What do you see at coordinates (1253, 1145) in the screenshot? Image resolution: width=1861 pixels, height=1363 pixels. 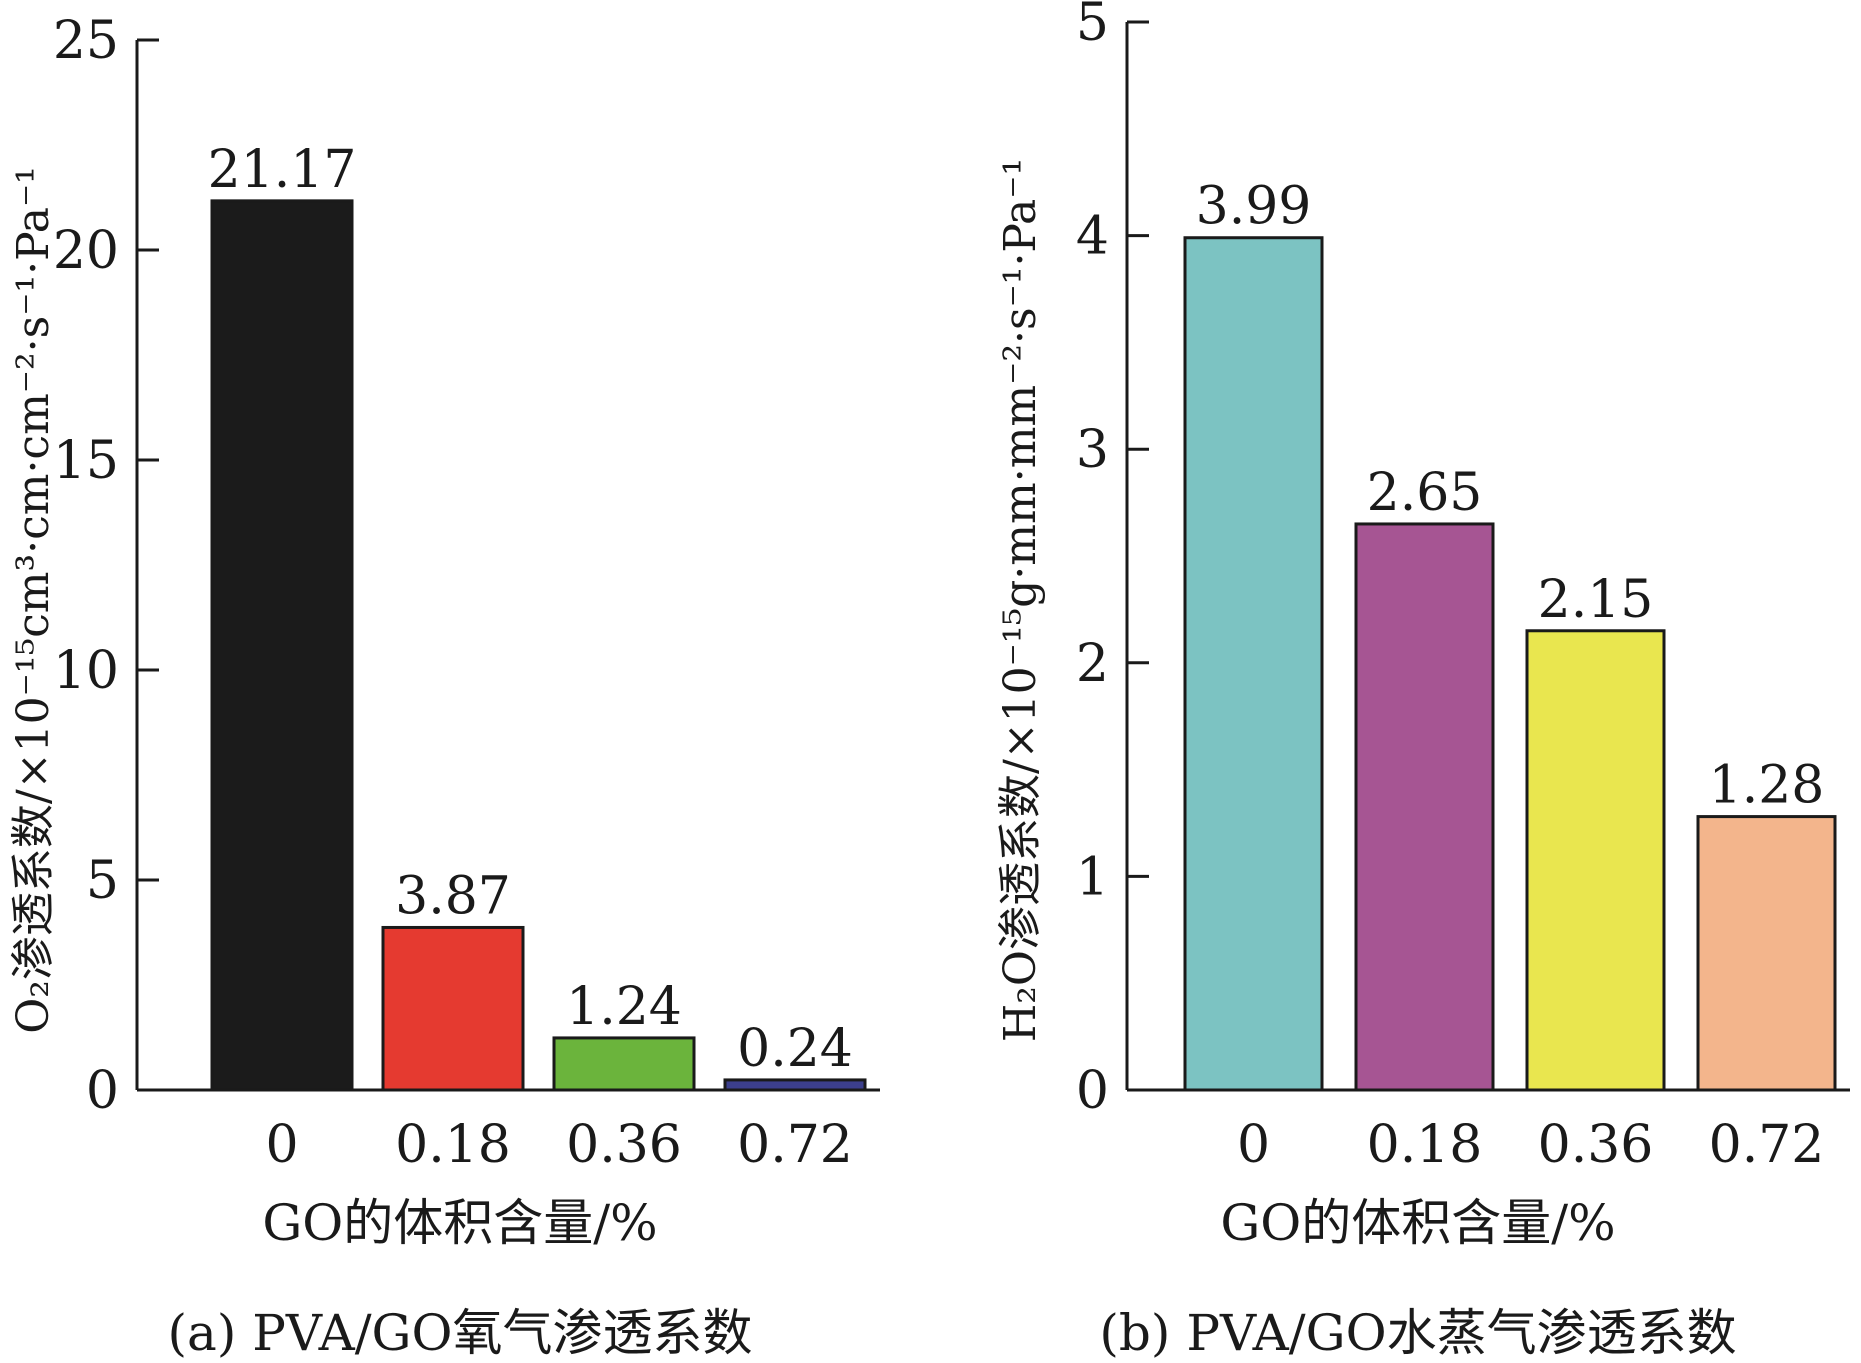 I see `panel-b-x-tick-label-1: 0` at bounding box center [1253, 1145].